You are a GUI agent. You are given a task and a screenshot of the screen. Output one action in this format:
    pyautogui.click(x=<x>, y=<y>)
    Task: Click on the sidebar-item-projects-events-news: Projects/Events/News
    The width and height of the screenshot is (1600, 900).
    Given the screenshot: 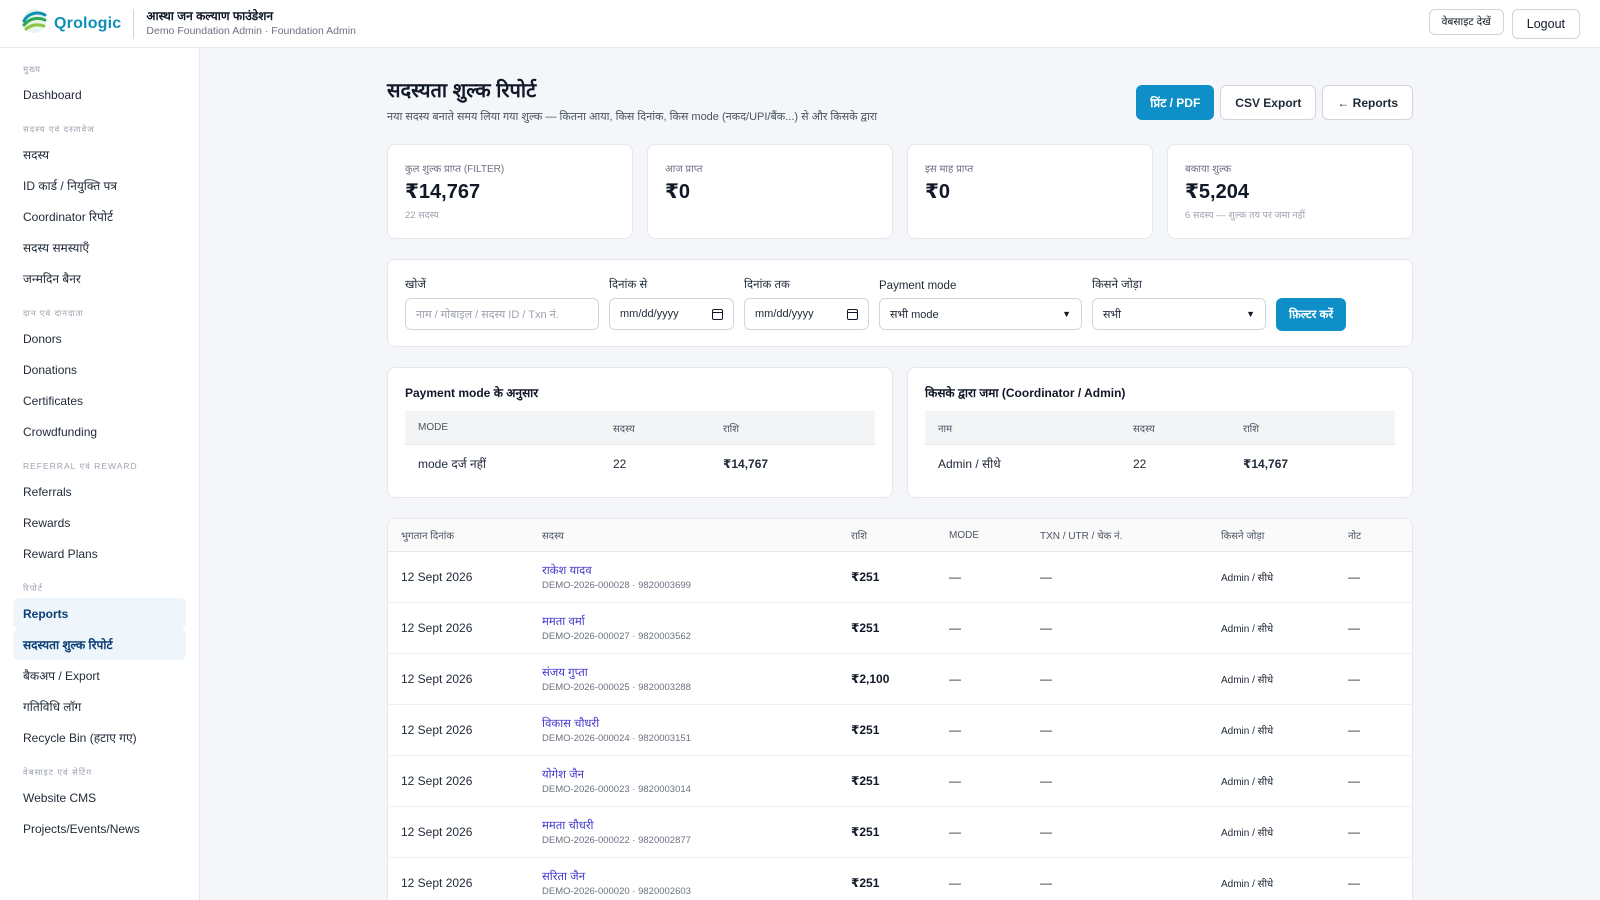 What is the action you would take?
    pyautogui.click(x=81, y=828)
    